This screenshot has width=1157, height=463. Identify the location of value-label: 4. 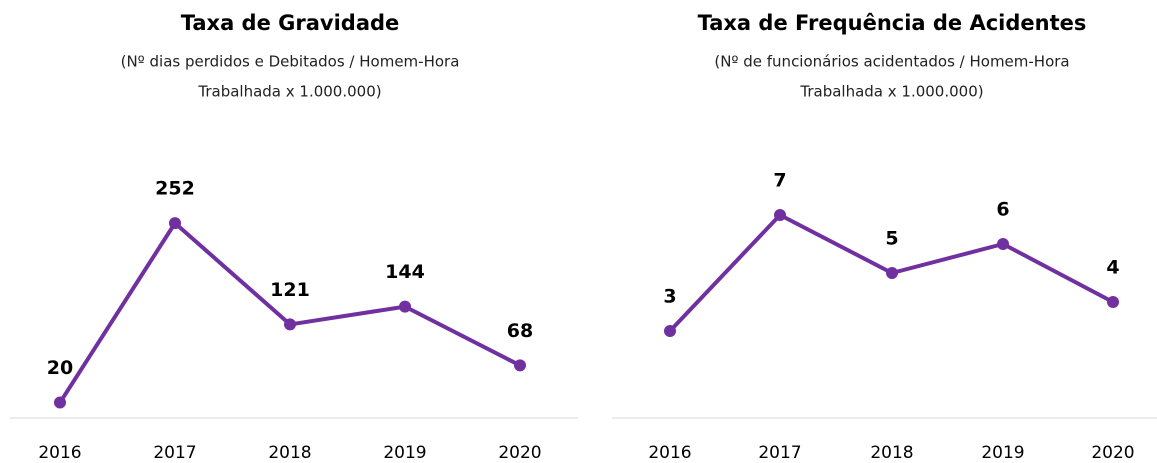
(1112, 268).